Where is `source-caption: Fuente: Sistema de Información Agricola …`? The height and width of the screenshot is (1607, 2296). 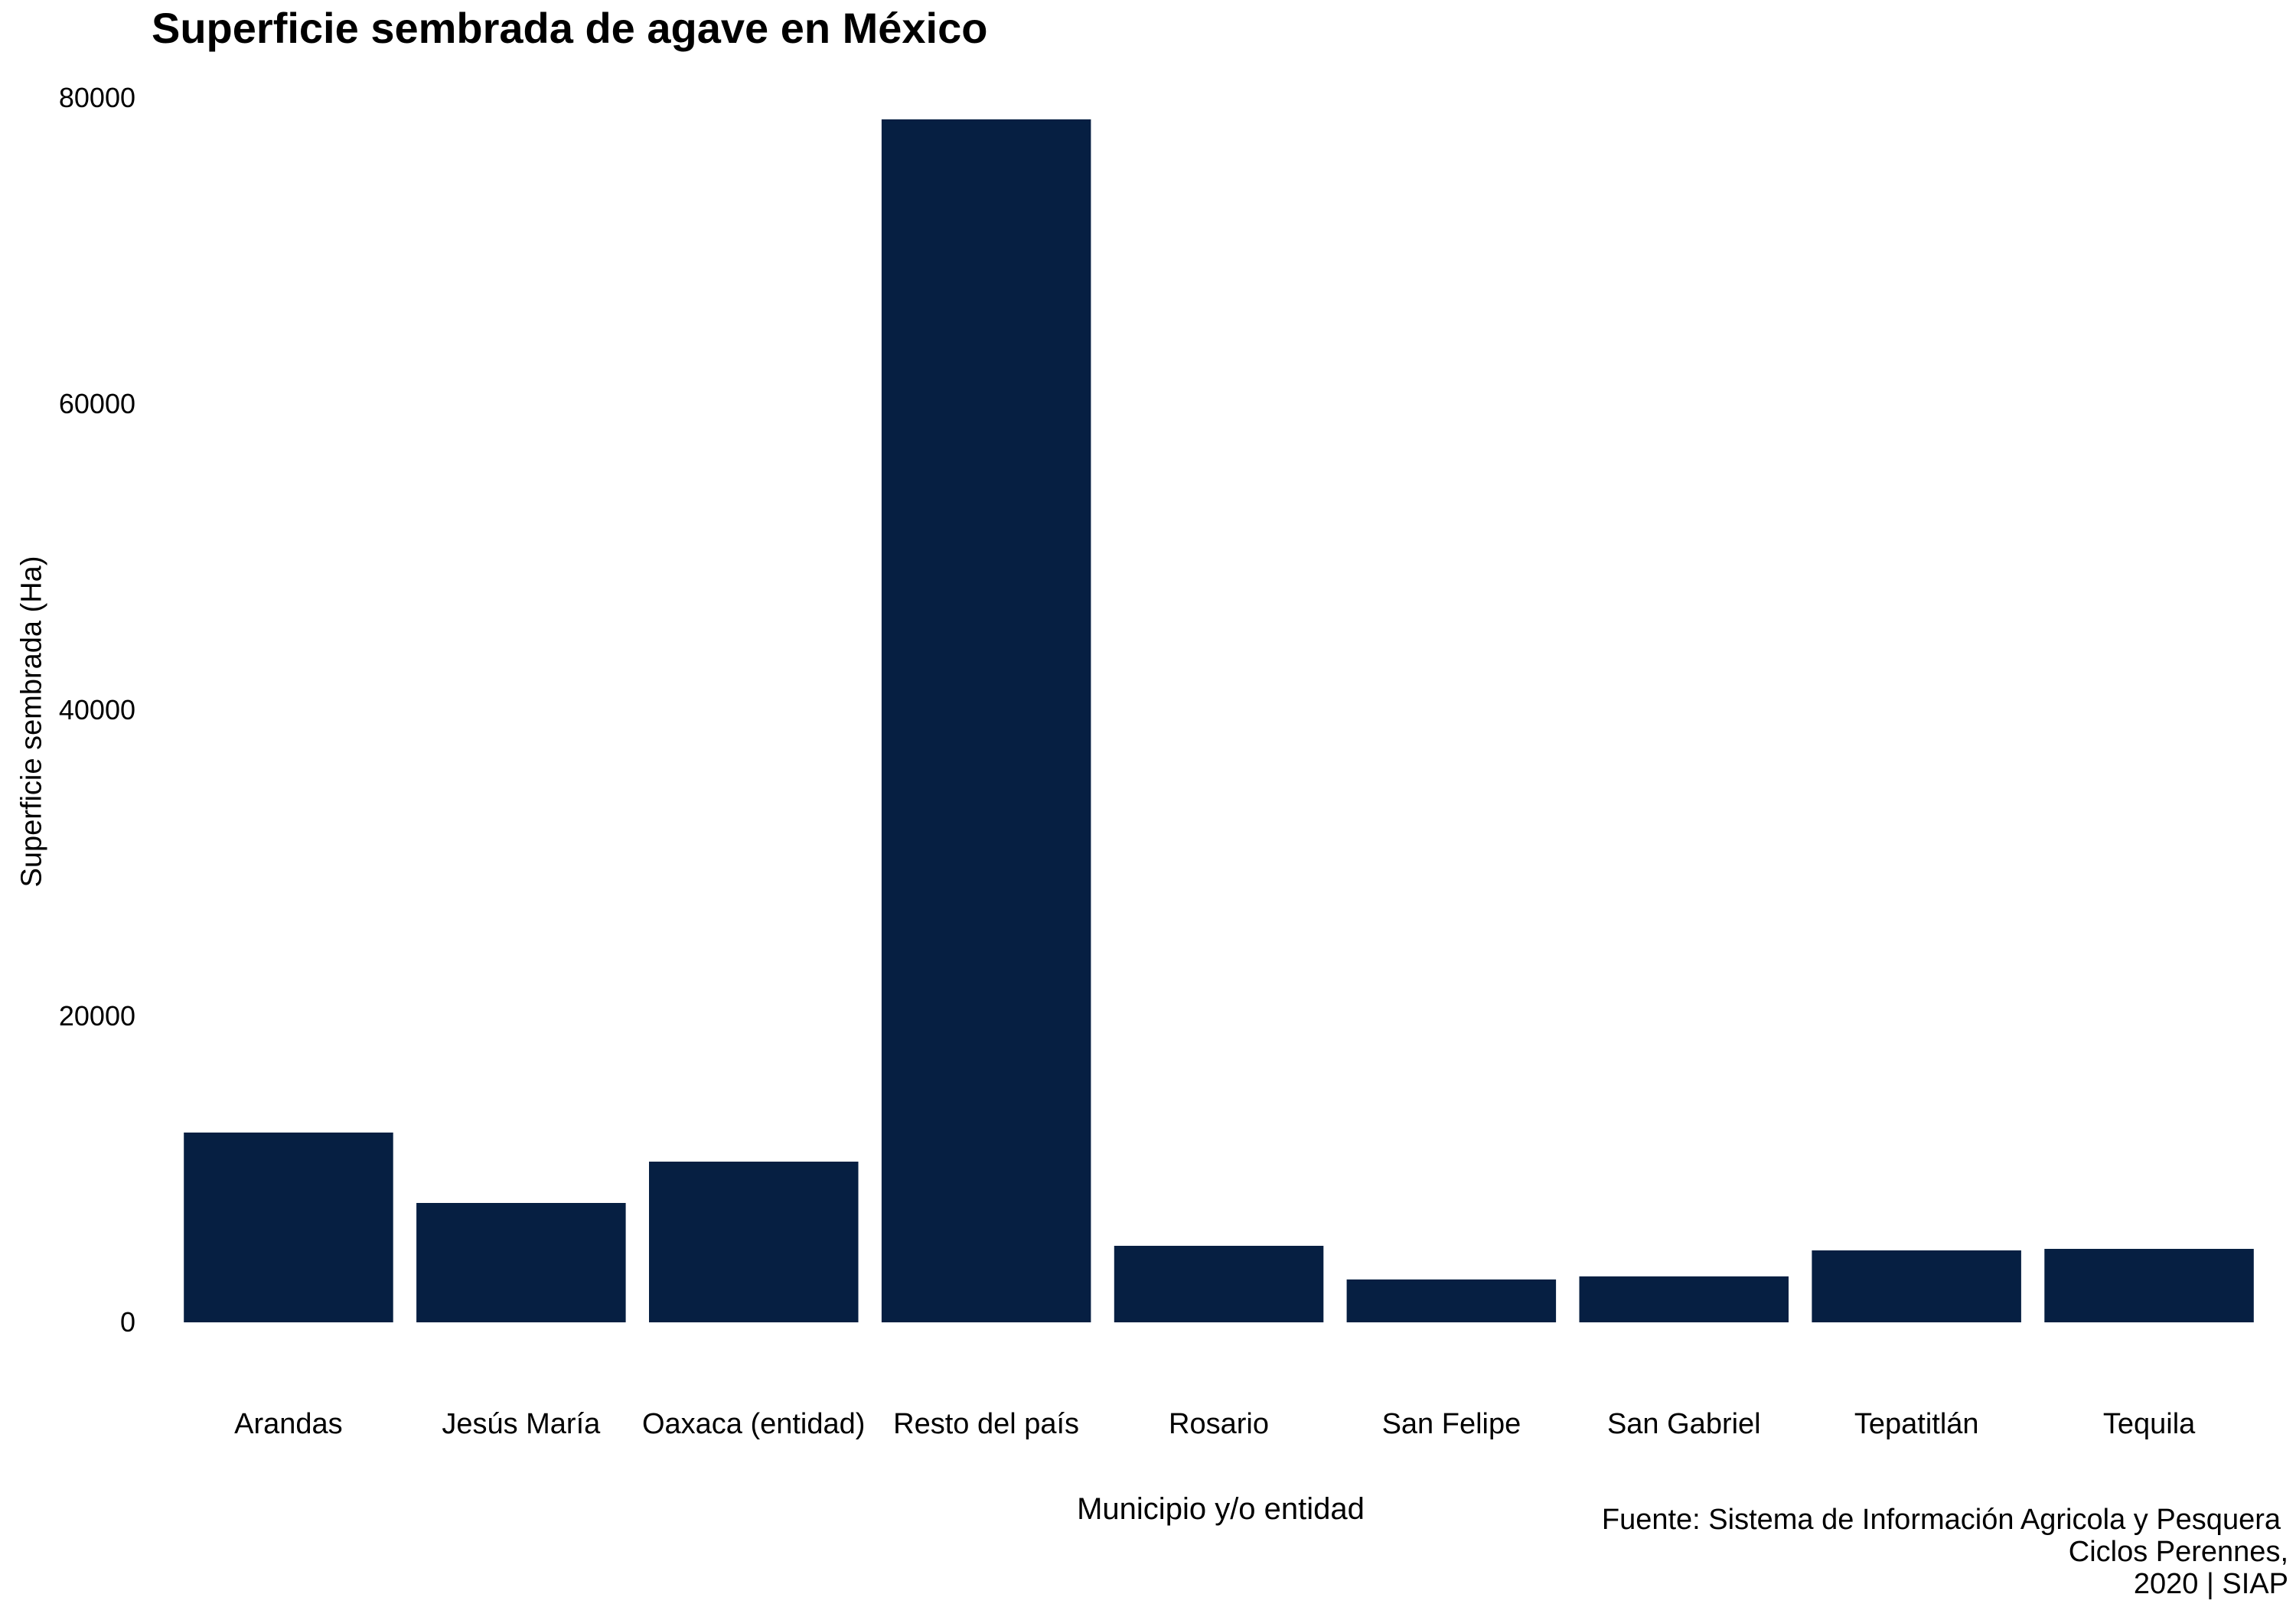 source-caption: Fuente: Sistema de Información Agricola … is located at coordinates (1945, 1552).